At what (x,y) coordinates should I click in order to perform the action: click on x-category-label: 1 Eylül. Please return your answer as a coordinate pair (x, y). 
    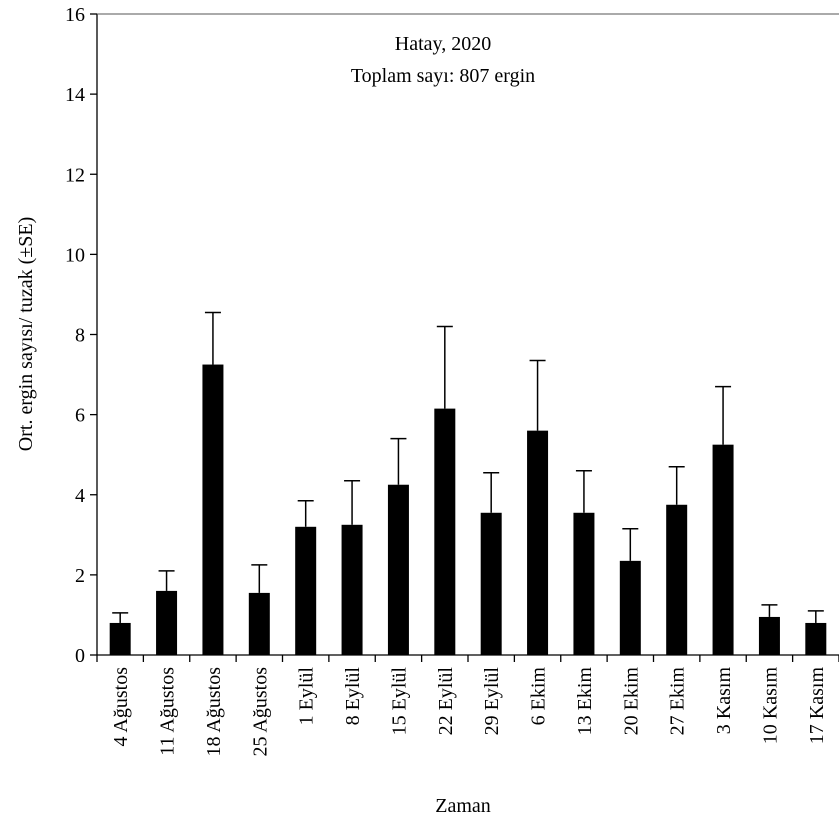
    Looking at the image, I should click on (307, 696).